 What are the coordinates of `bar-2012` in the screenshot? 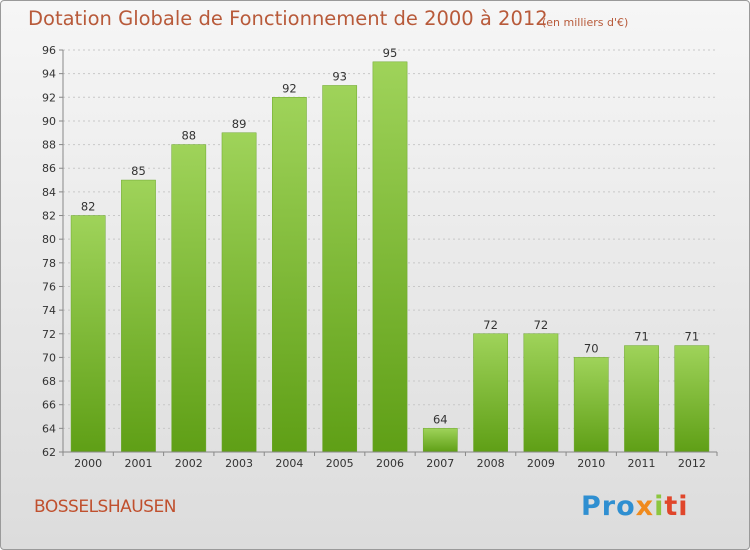 It's located at (692, 399).